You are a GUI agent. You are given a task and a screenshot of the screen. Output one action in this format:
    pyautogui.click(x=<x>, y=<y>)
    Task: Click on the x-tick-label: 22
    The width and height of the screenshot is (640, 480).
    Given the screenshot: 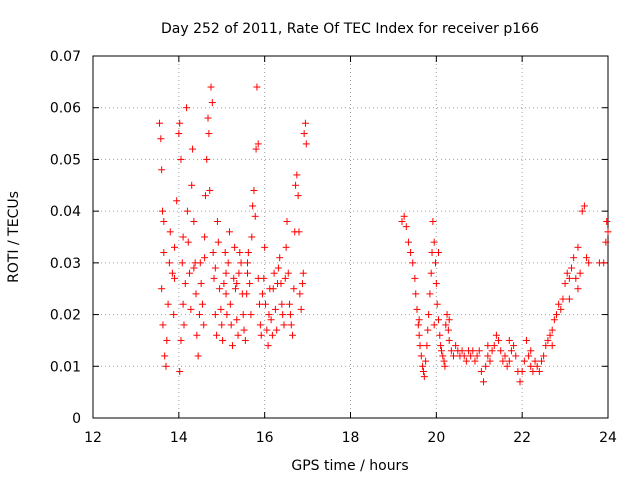 What is the action you would take?
    pyautogui.click(x=522, y=438)
    